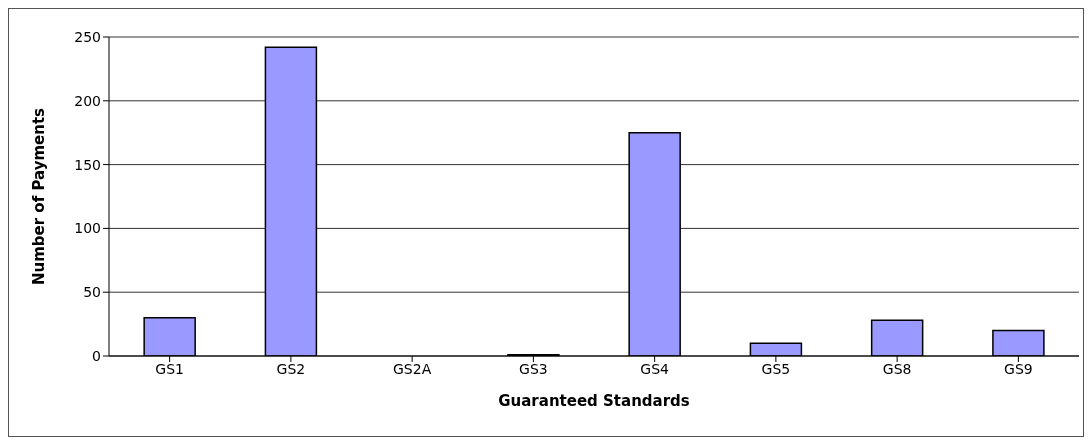  What do you see at coordinates (39, 196) in the screenshot?
I see `y-axis-title: Number of Payments` at bounding box center [39, 196].